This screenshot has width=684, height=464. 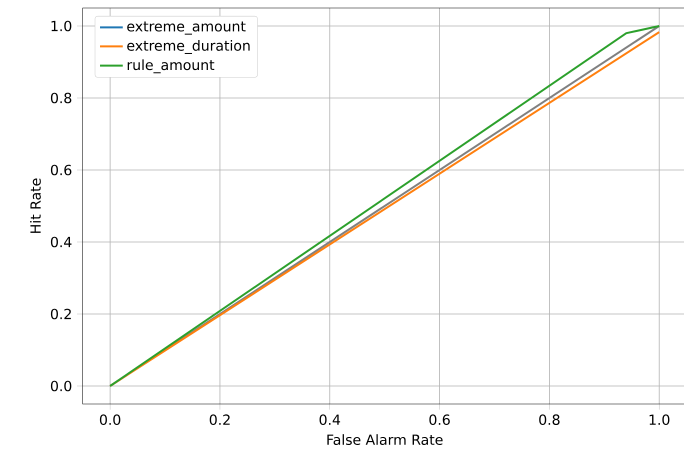 What do you see at coordinates (660, 419) in the screenshot?
I see `x-tick-label: 1.0` at bounding box center [660, 419].